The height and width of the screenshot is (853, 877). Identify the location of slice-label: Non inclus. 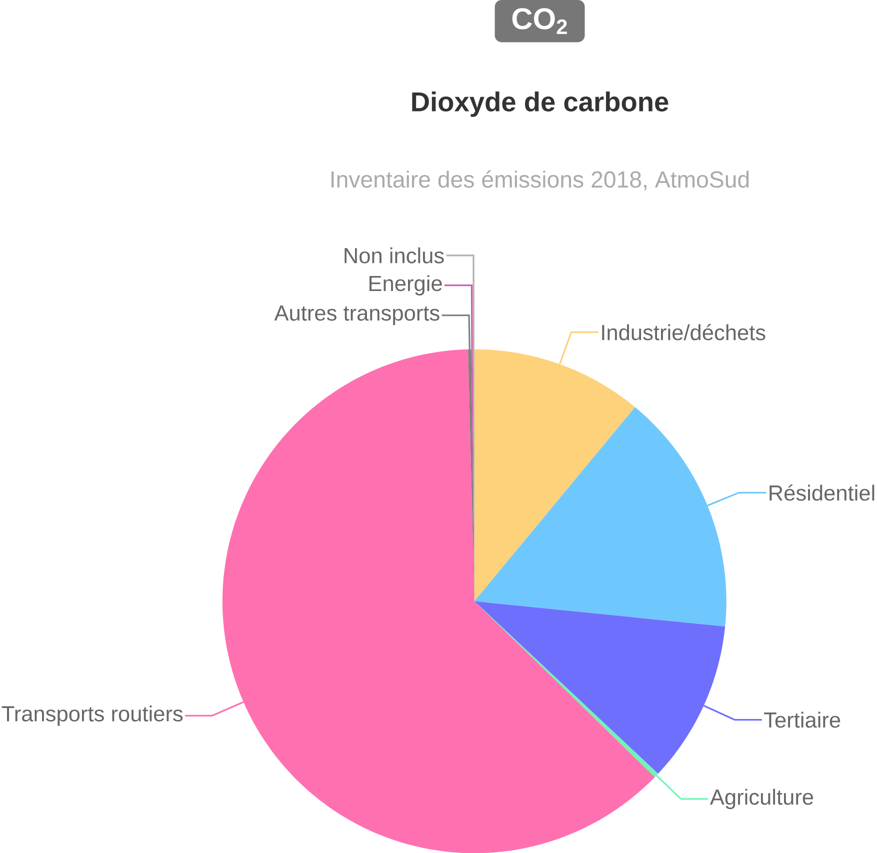
(394, 255).